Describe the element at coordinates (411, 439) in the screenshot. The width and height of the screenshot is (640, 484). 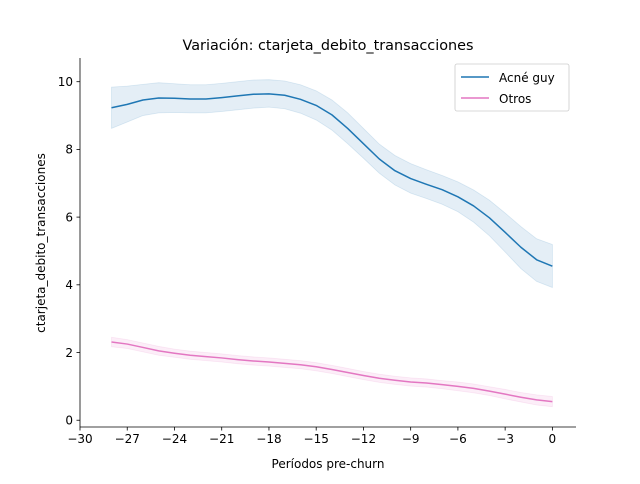
I see `x-tick-label: −9` at that location.